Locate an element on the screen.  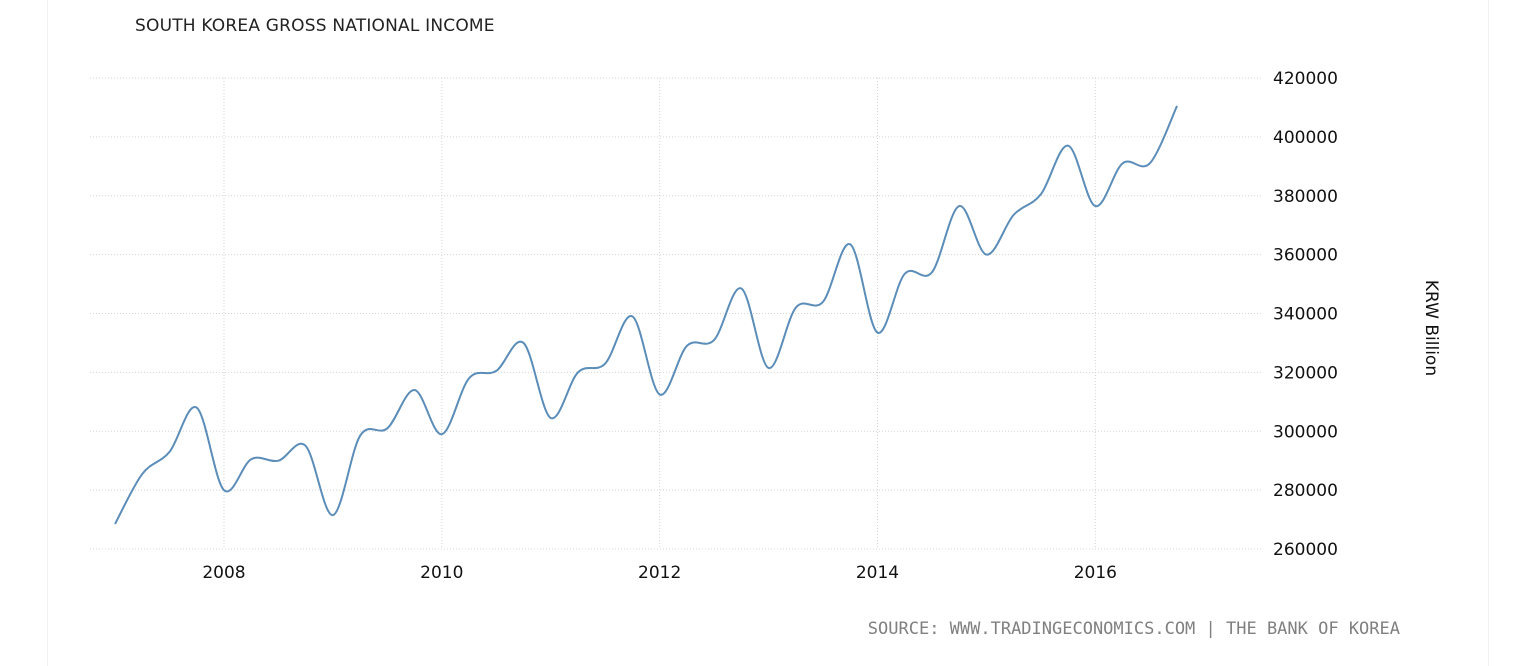
x-axis-ticks: 2008 2010 2012 2014 2016 is located at coordinates (659, 573).